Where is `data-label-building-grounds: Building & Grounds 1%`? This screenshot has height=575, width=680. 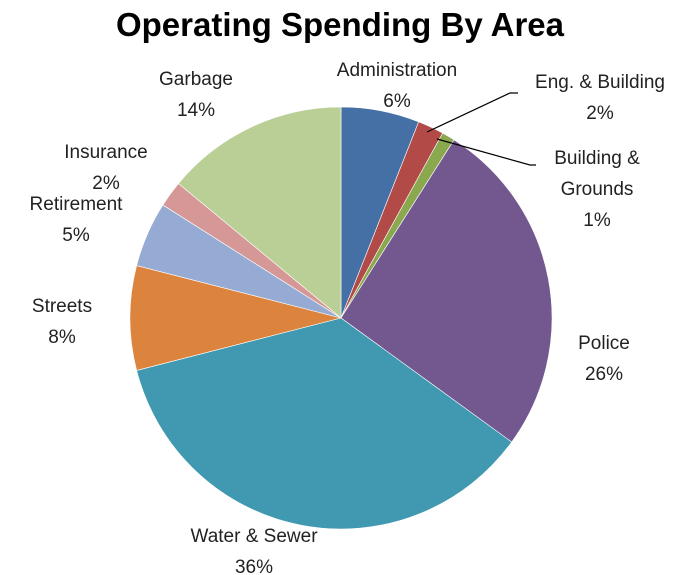 data-label-building-grounds: Building & Grounds 1% is located at coordinates (597, 189).